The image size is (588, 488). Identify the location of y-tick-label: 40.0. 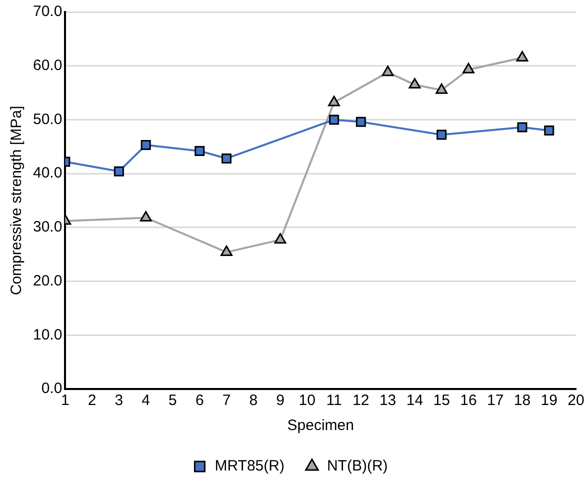
(47, 173).